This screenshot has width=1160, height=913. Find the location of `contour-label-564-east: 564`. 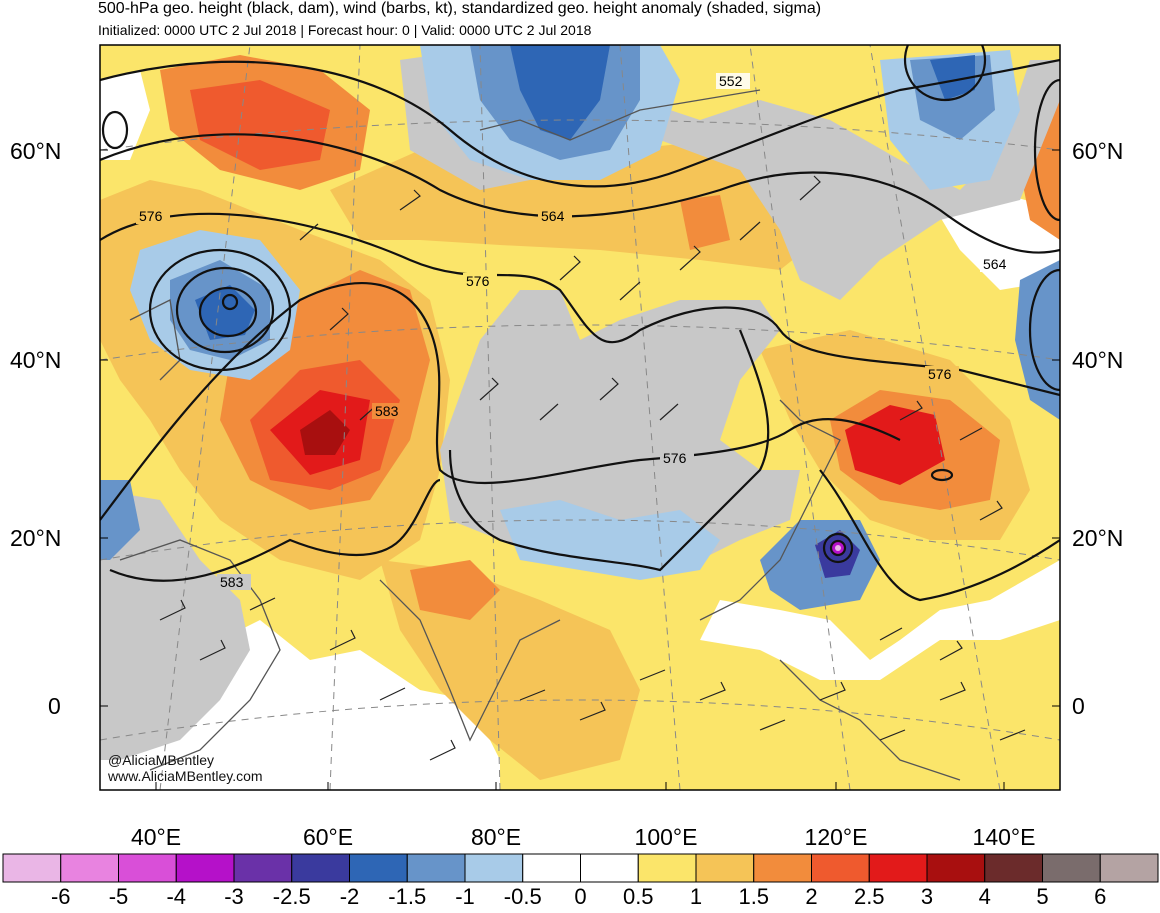

contour-label-564-east: 564 is located at coordinates (995, 264).